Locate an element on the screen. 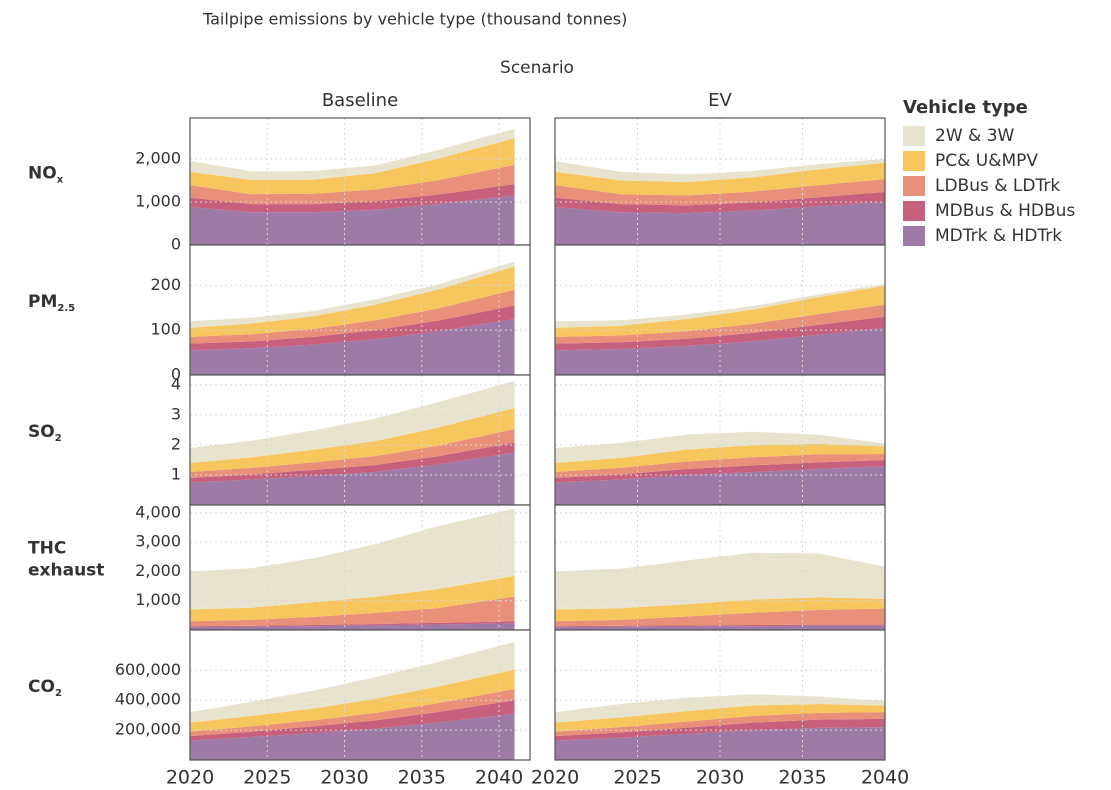 This screenshot has width=1111, height=790. column-title: Baseline is located at coordinates (360, 100).